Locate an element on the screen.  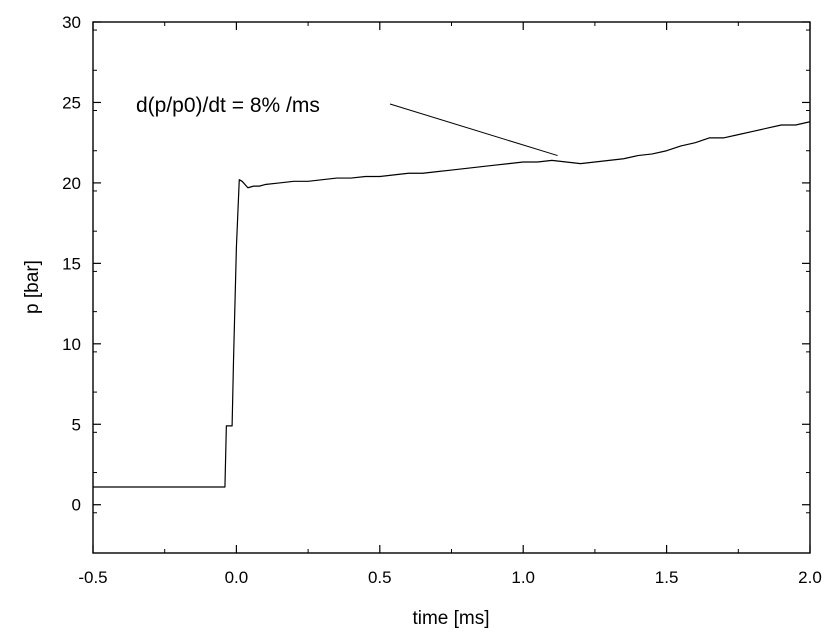
y-tick-label: 5 is located at coordinates (76, 424).